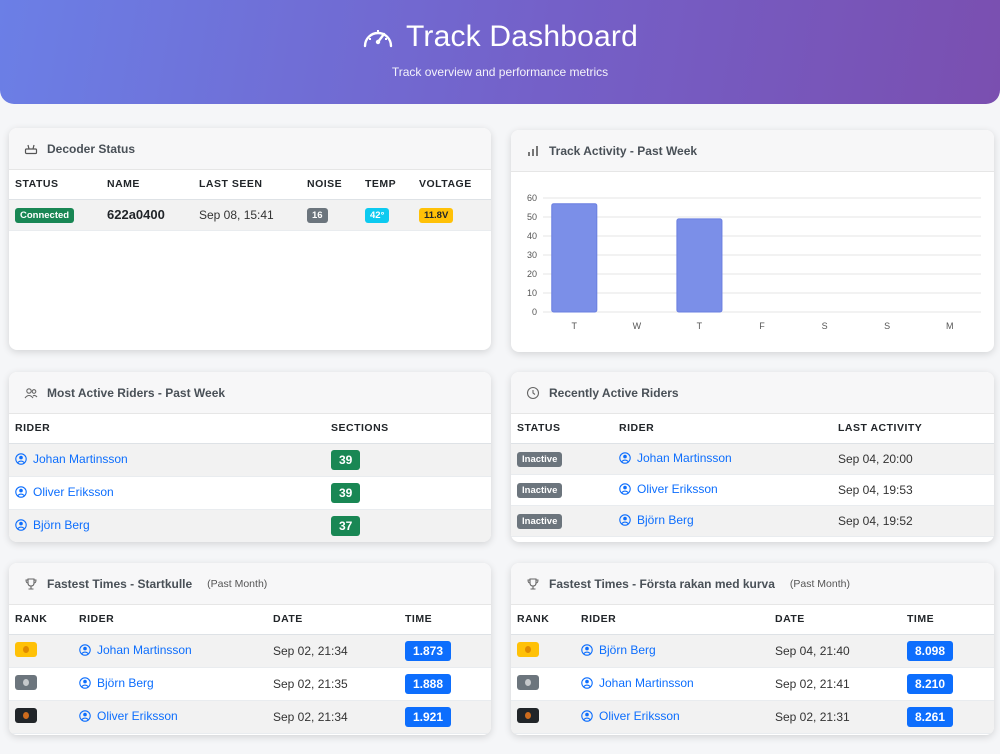  What do you see at coordinates (752, 684) in the screenshot?
I see `table-row: Johan Martinsson Sep 02, 21:41 8.210` at bounding box center [752, 684].